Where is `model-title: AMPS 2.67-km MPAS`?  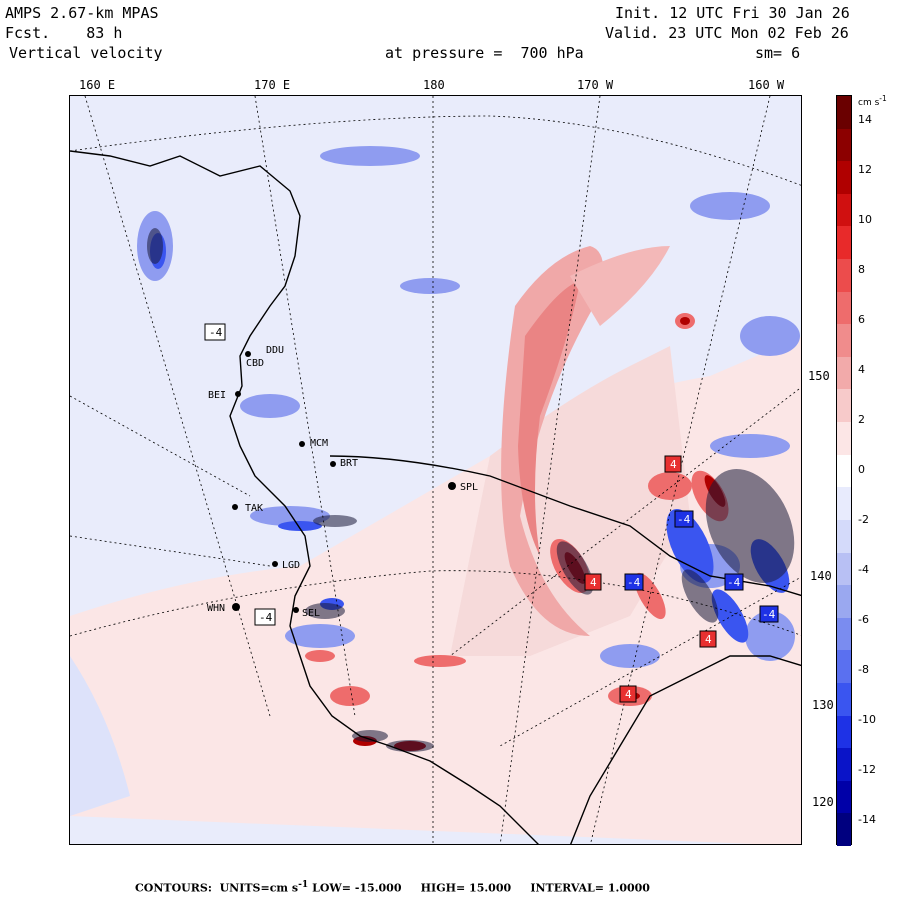 model-title: AMPS 2.67-km MPAS is located at coordinates (82, 13).